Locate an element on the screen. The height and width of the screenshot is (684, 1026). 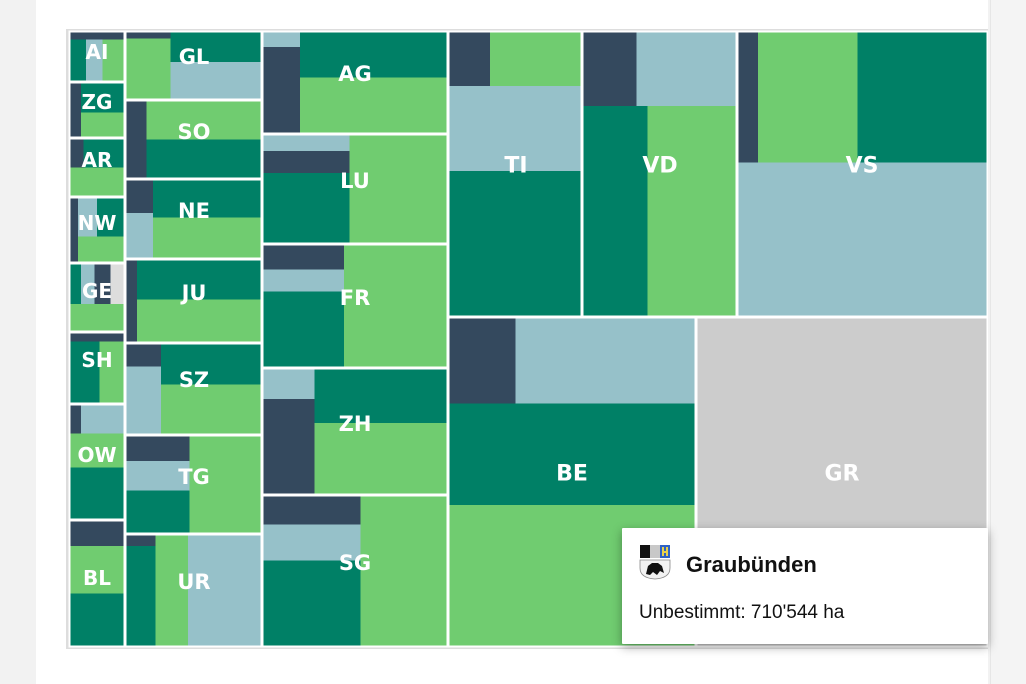
tile-ti is located at coordinates (515, 174).